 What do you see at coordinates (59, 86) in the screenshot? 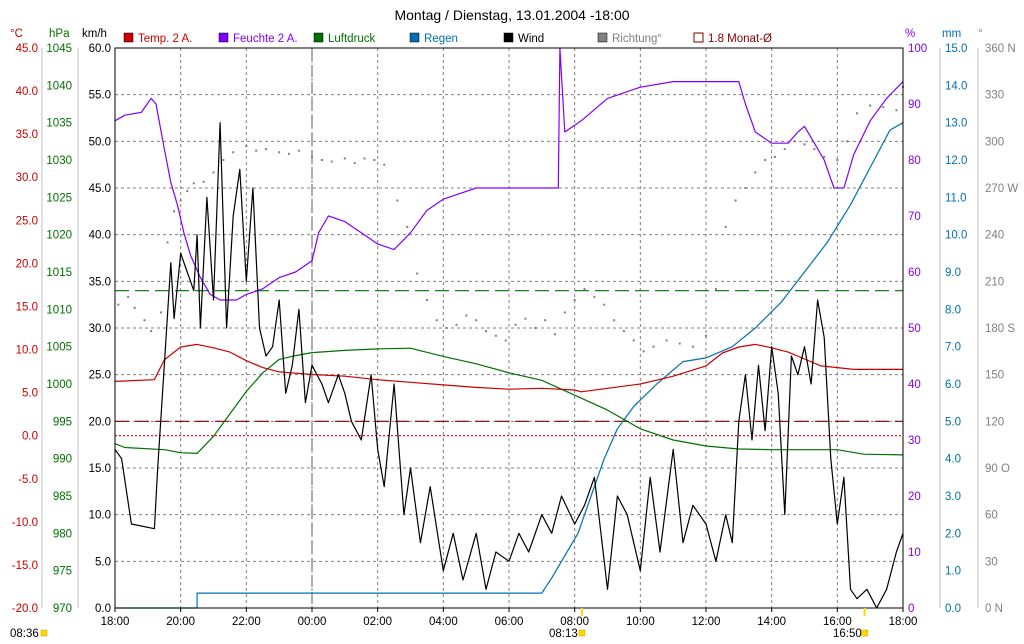
I see `pressure-axis-label: 1040` at bounding box center [59, 86].